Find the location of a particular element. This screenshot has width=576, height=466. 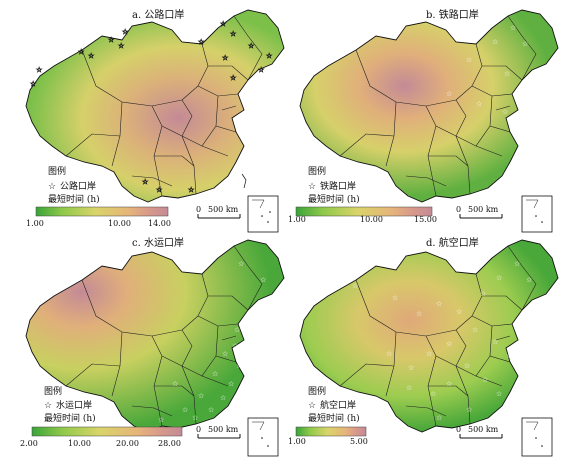

panel-b-scale-bar: 0 500 km is located at coordinates (479, 212).